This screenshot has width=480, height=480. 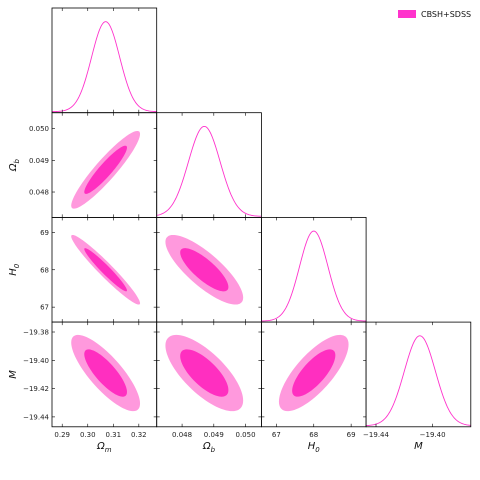 What do you see at coordinates (446, 14) in the screenshot?
I see `legend-label: CBSH+SDSS` at bounding box center [446, 14].